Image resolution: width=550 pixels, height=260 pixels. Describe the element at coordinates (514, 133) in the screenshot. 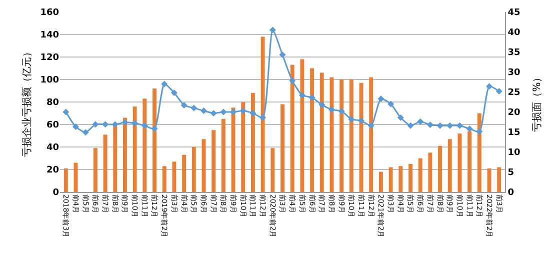

I see `y2-tick-label: 15` at that location.